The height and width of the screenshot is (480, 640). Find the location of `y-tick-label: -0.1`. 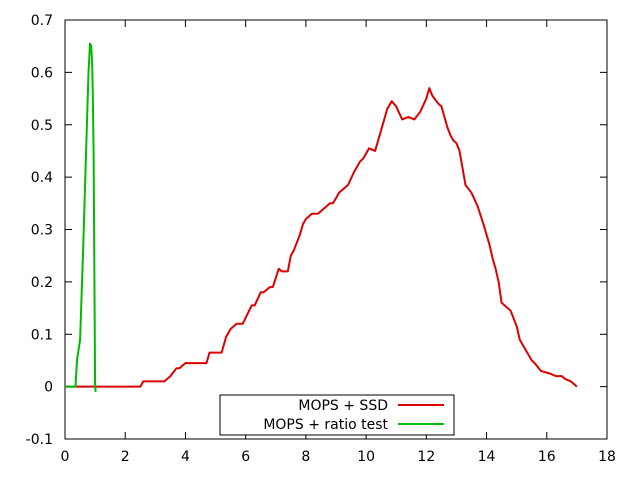

y-tick-label: -0.1 is located at coordinates (39, 440).